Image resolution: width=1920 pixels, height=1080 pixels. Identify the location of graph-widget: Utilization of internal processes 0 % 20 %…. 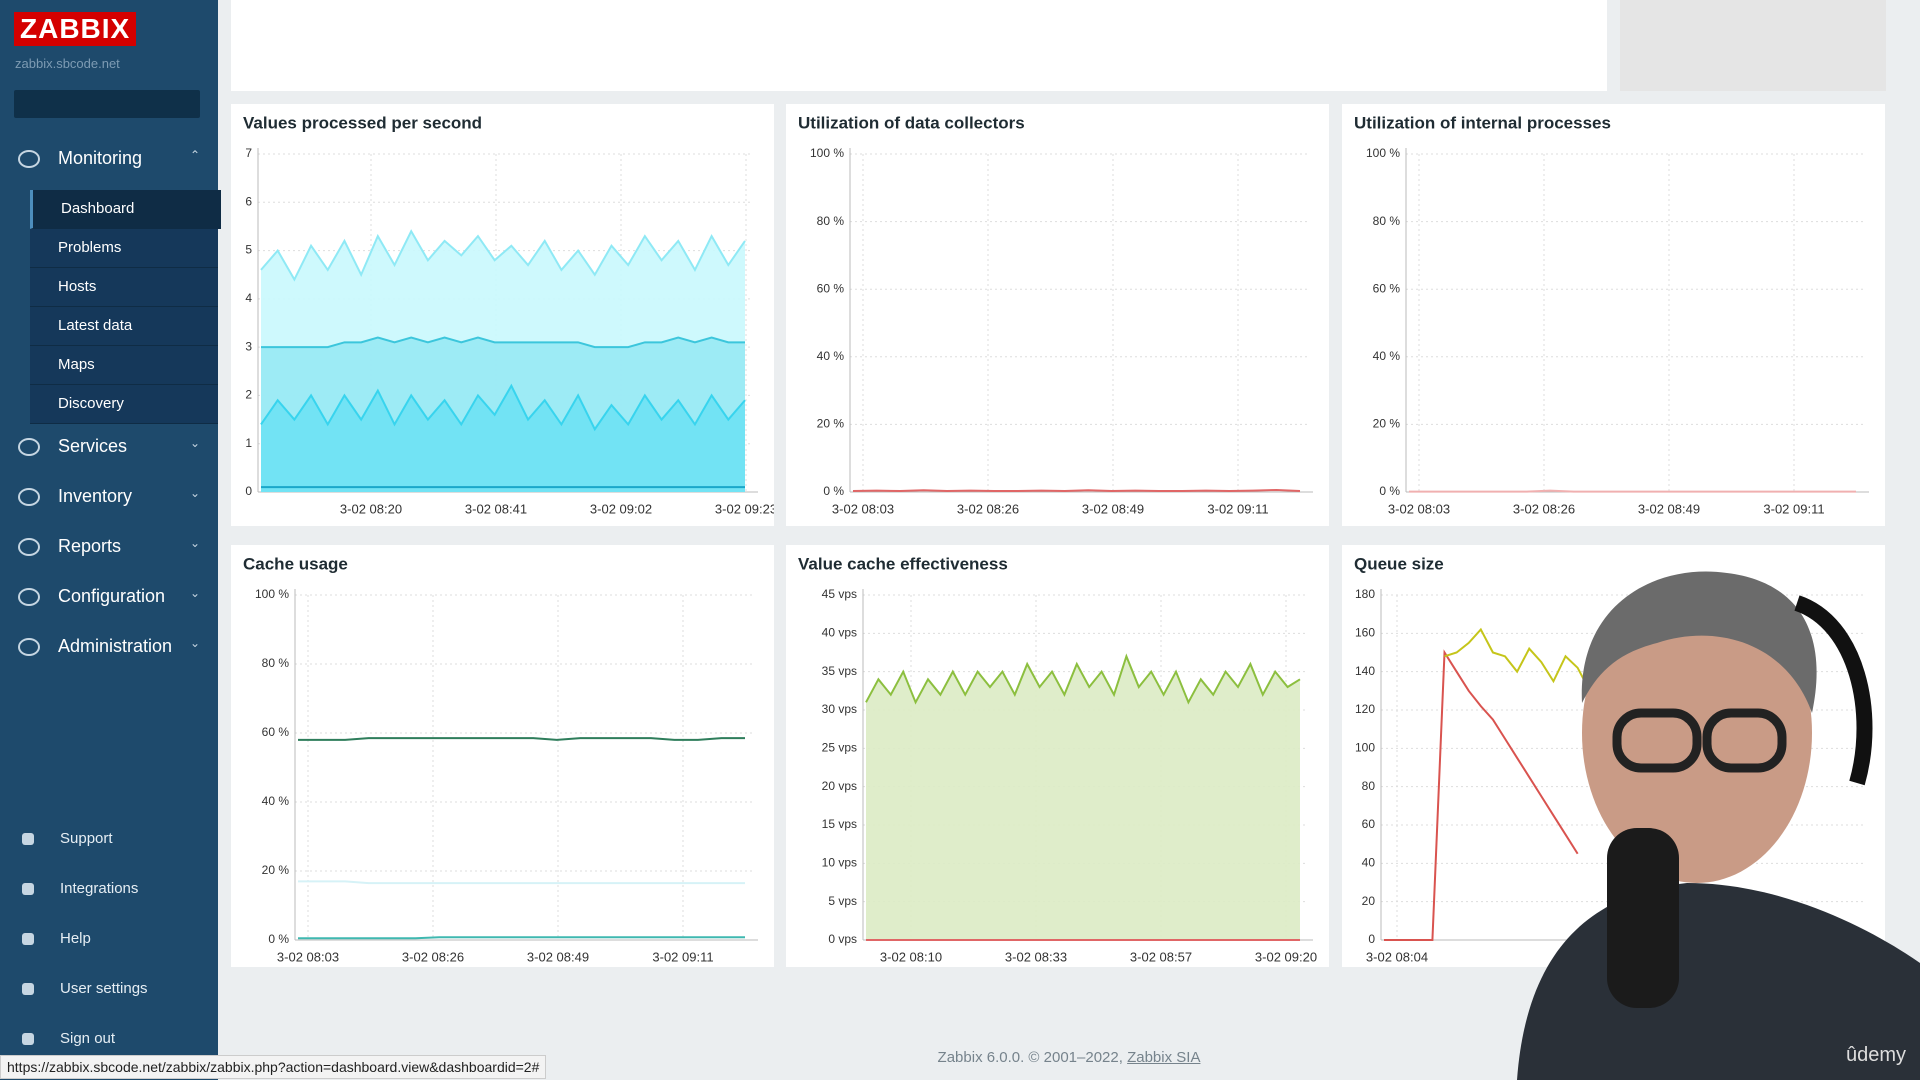
(1613, 315).